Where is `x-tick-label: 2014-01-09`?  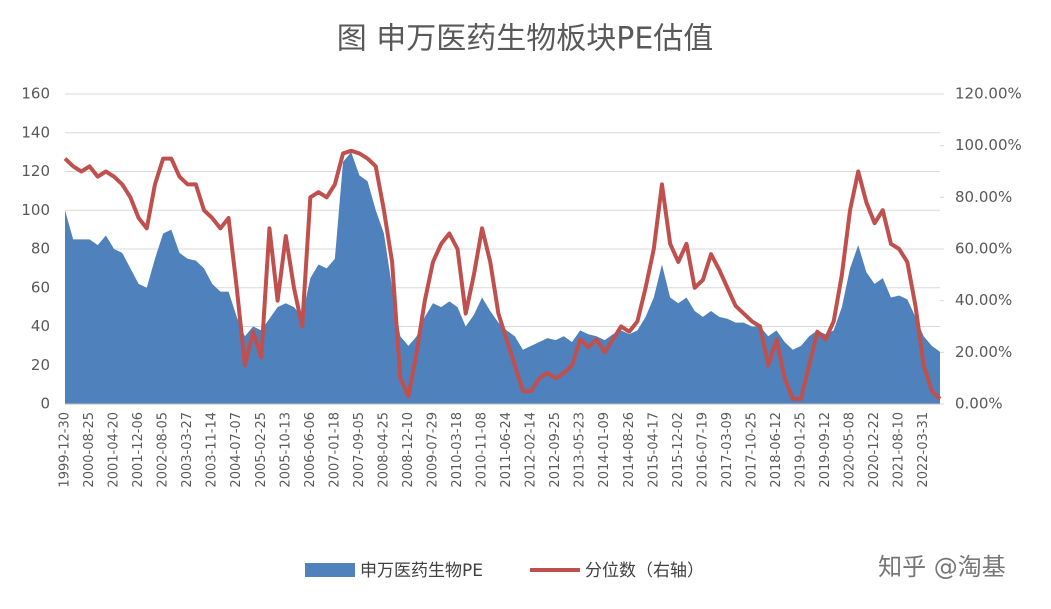 x-tick-label: 2014-01-09 is located at coordinates (604, 450).